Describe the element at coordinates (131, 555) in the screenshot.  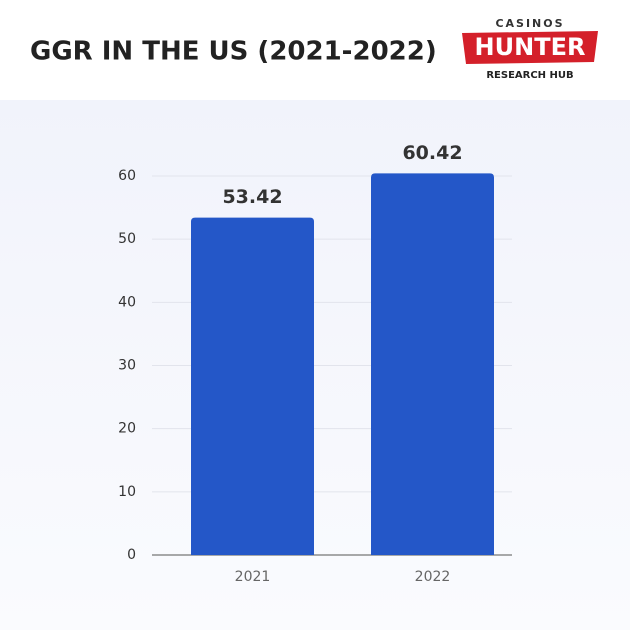
I see `y-tick-label: 0` at that location.